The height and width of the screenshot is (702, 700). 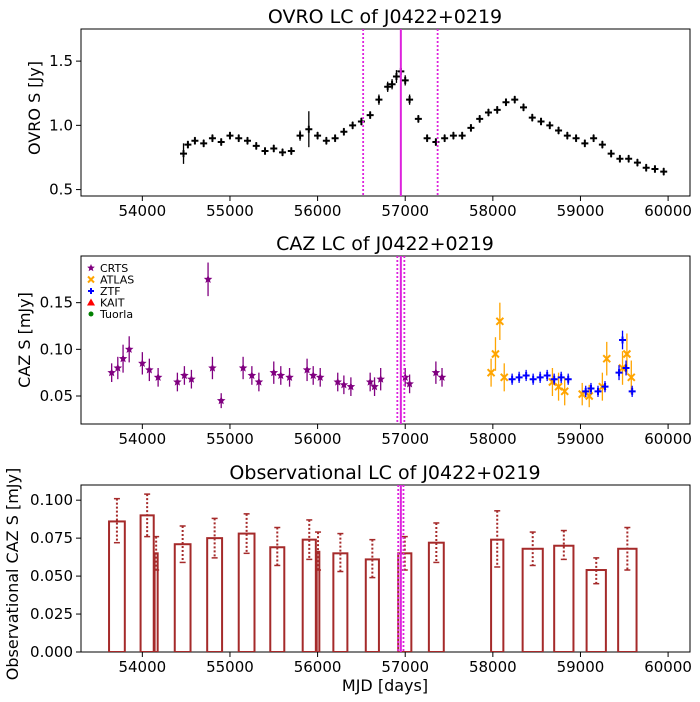 I want to click on obs-ylabel: Observational CAZ S [mJy], so click(x=12, y=574).